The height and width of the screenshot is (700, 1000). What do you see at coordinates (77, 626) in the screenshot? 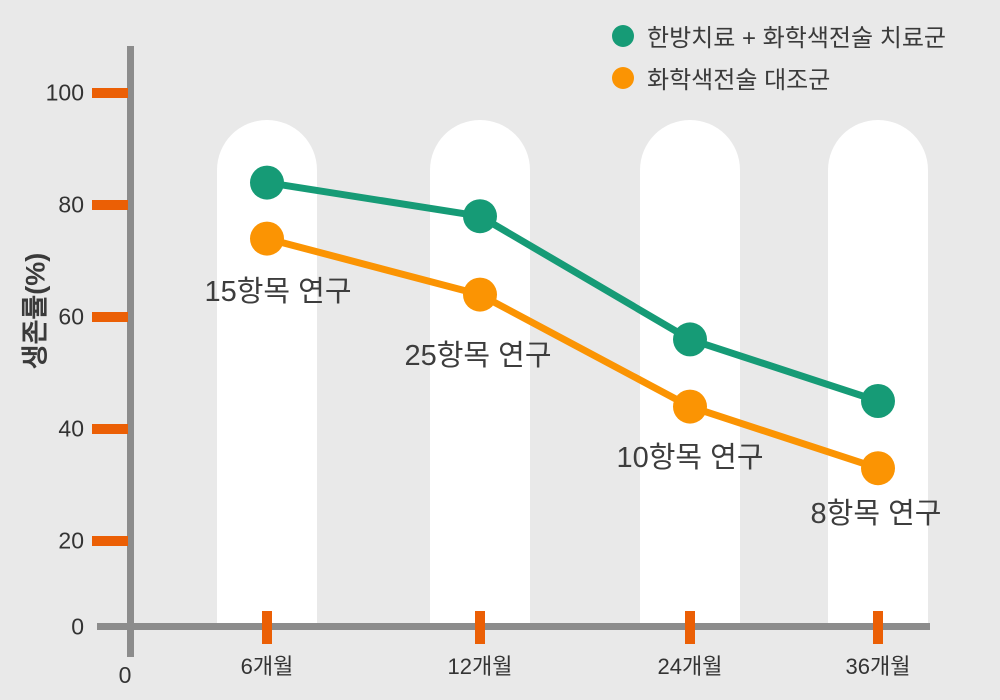
I see `y-axis-zero-label: 0` at bounding box center [77, 626].